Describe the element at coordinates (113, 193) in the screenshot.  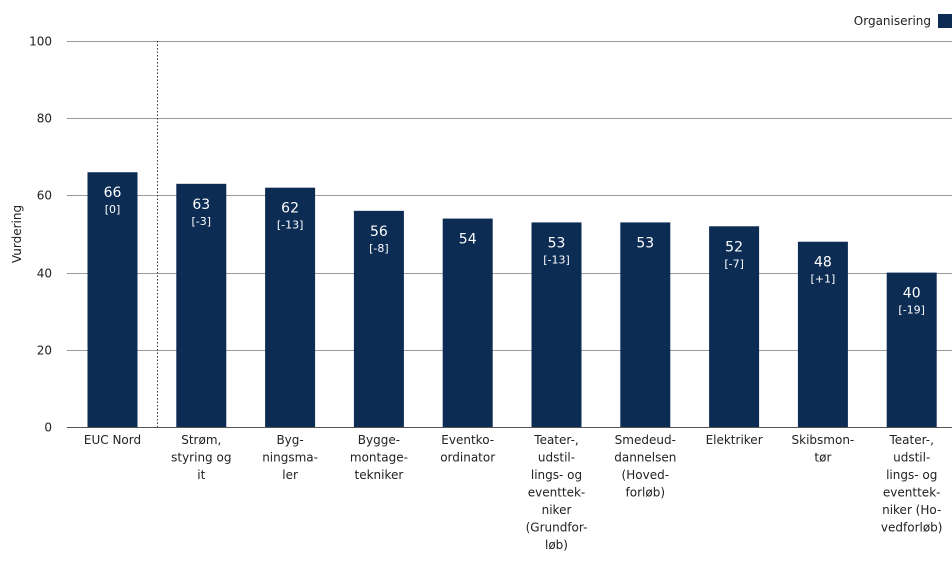
I see `bar-value-label: 66` at that location.